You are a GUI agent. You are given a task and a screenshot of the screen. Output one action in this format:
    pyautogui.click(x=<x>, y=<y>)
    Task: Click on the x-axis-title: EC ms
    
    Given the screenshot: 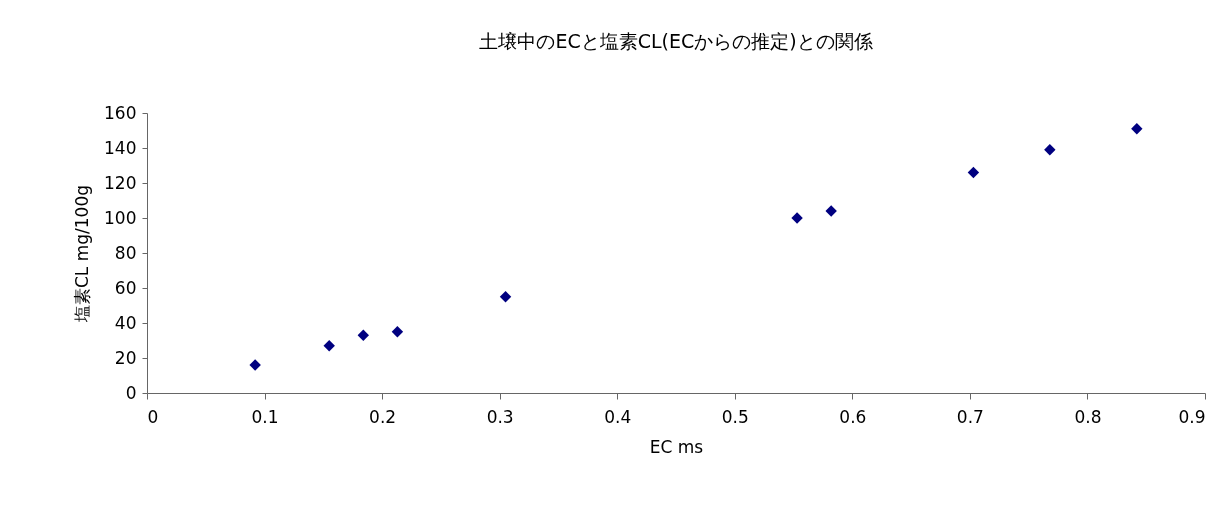 What is the action you would take?
    pyautogui.click(x=676, y=446)
    